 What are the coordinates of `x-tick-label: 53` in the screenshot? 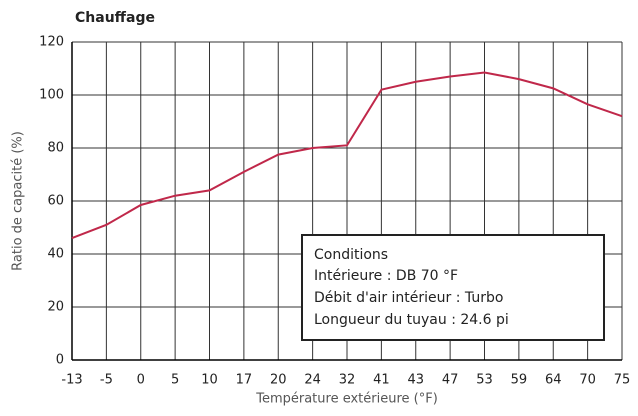 It's located at (484, 380).